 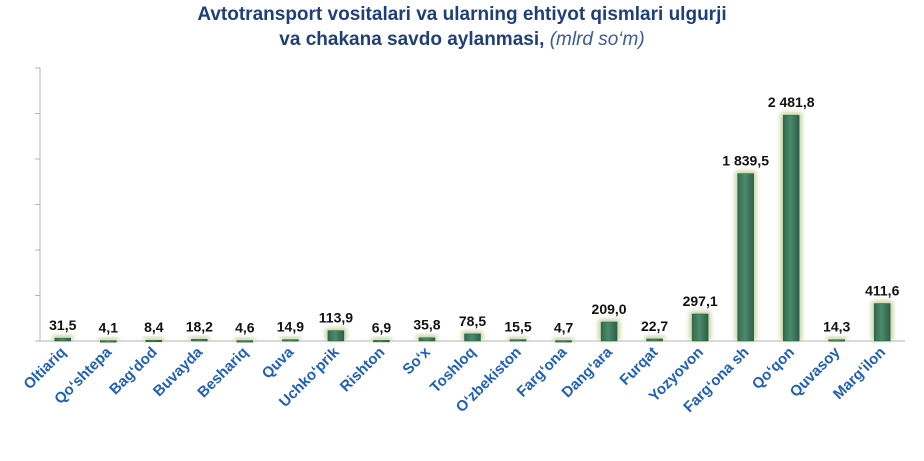 I want to click on x-tick-label: Rishton, so click(x=362, y=369).